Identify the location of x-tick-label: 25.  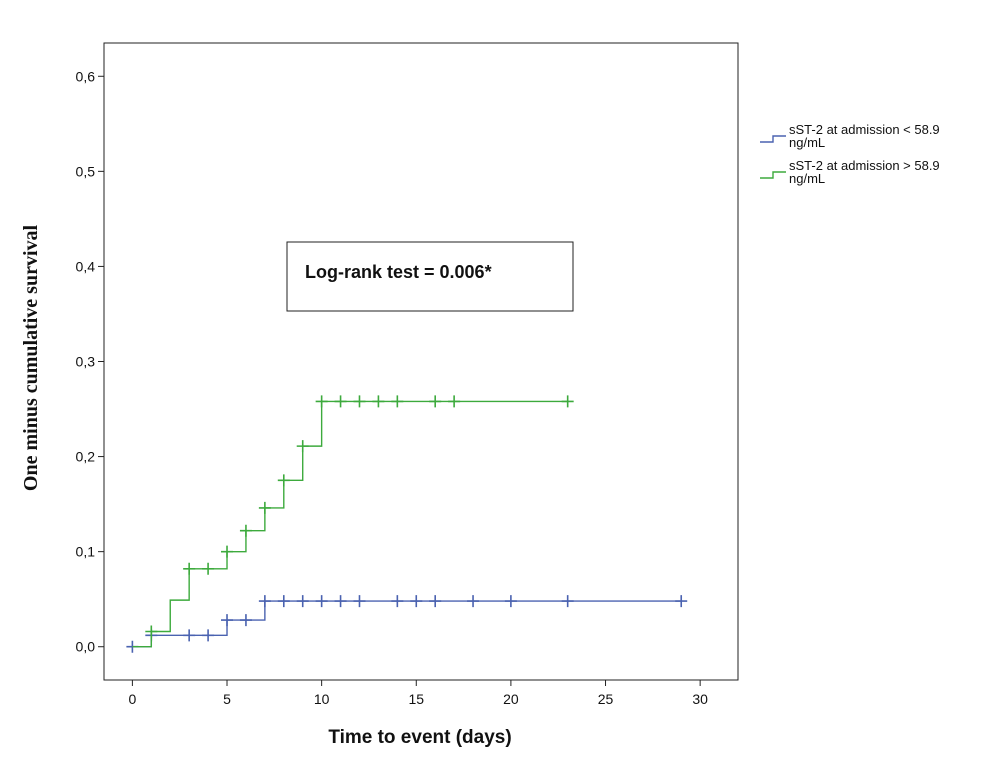
(606, 699).